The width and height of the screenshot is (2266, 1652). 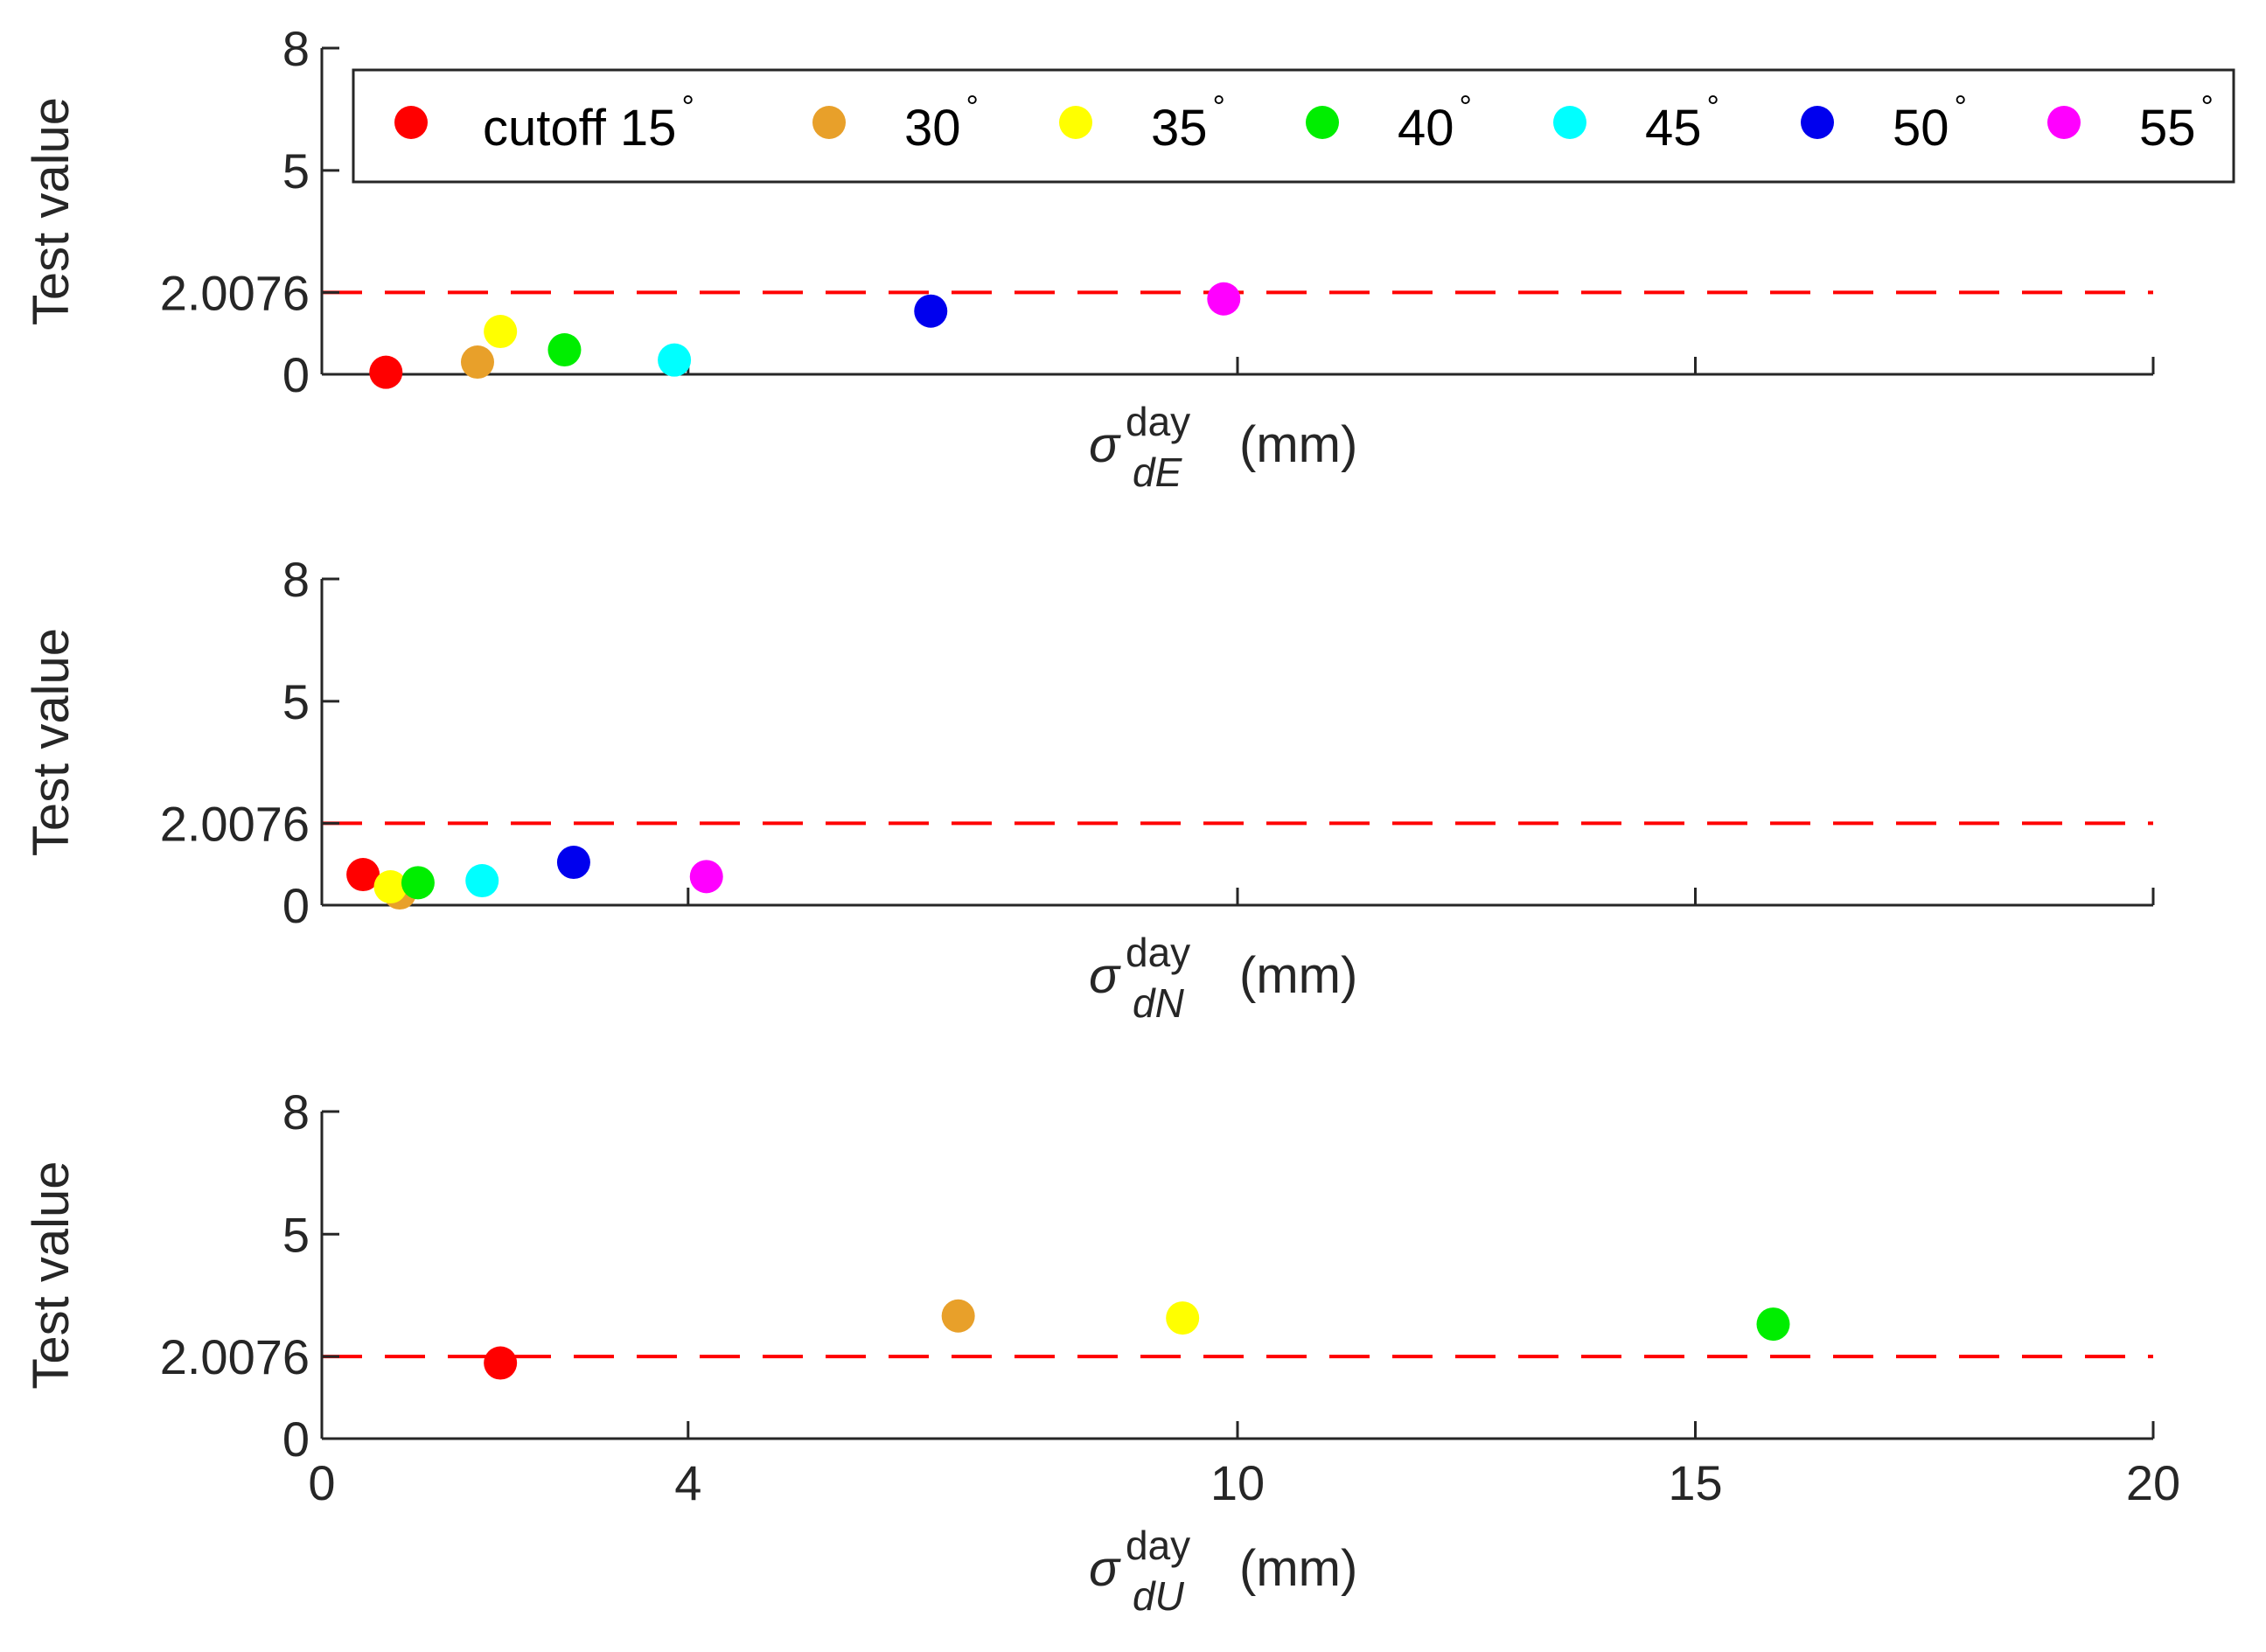 I want to click on legend-label: cutoff 15, so click(x=579, y=128).